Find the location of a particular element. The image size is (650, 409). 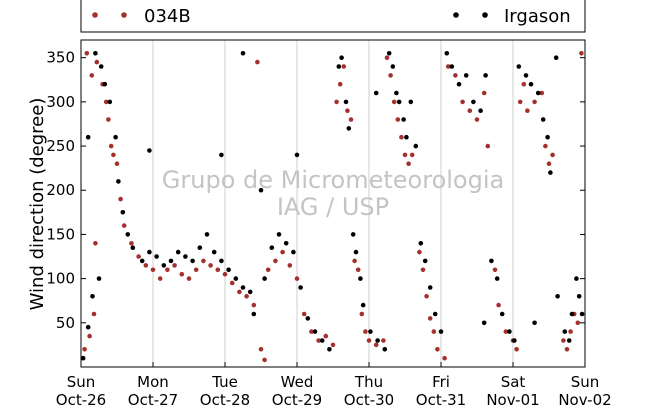

x-tick-day-label: Sun is located at coordinates (81, 382).